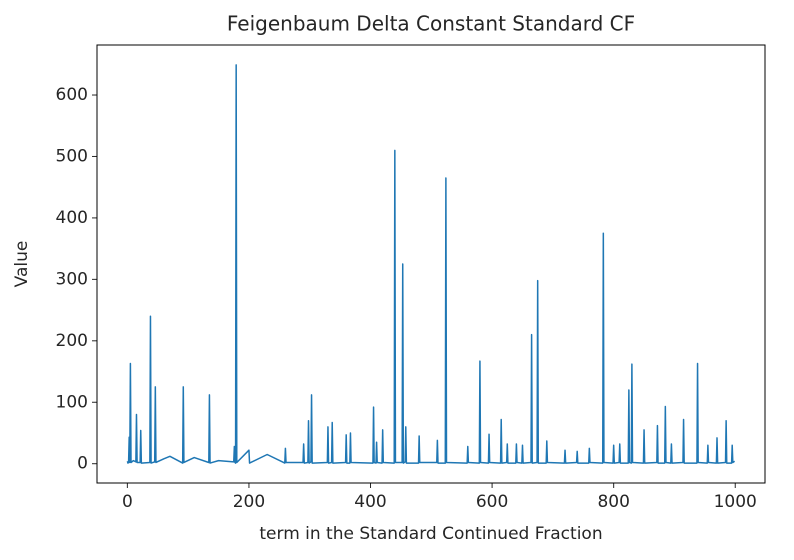  What do you see at coordinates (735, 502) in the screenshot?
I see `x-tick-label: 1000` at bounding box center [735, 502].